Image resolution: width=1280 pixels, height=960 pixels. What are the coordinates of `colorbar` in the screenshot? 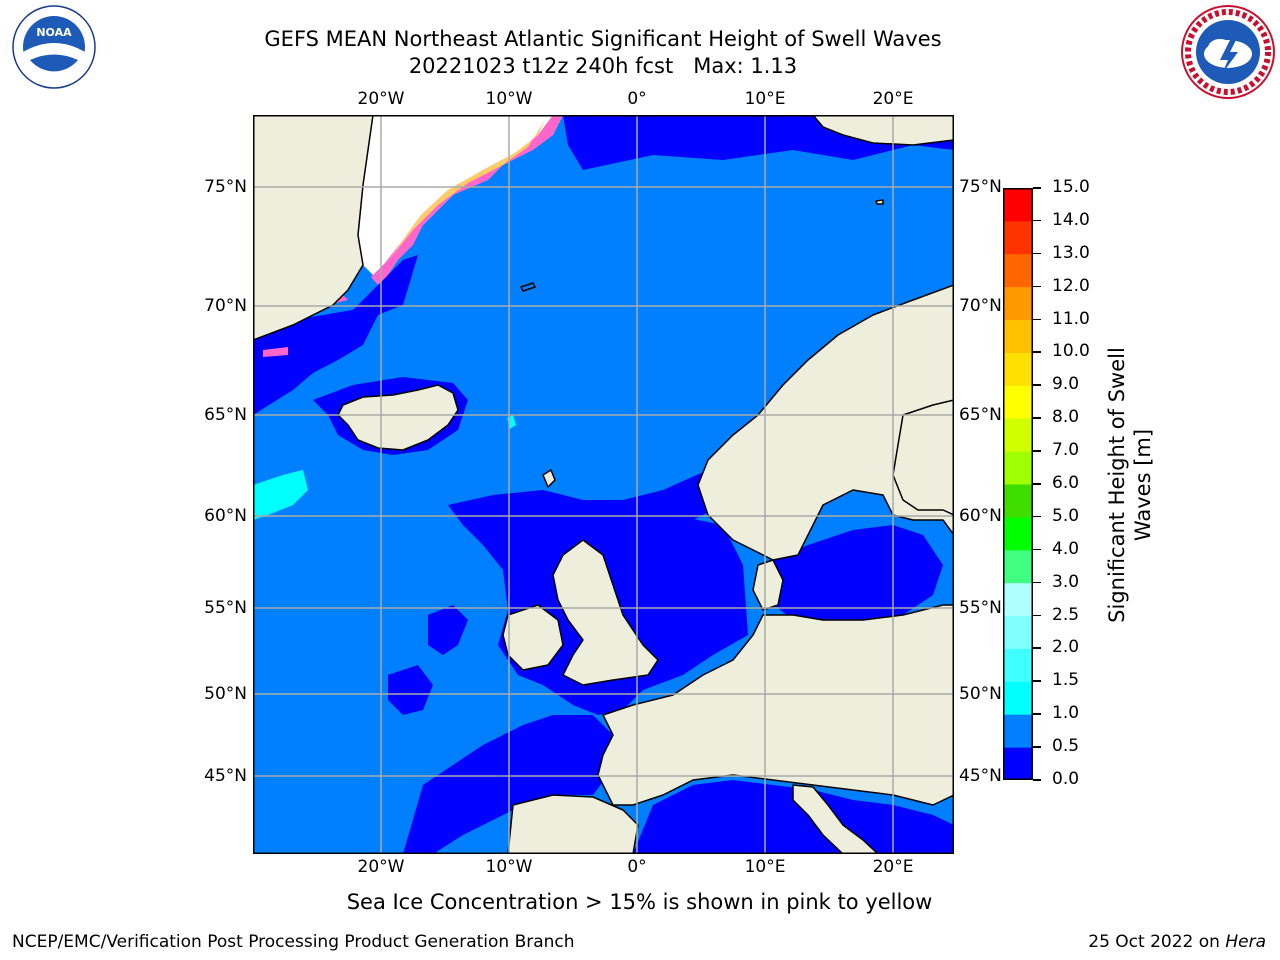 It's located at (1018, 484).